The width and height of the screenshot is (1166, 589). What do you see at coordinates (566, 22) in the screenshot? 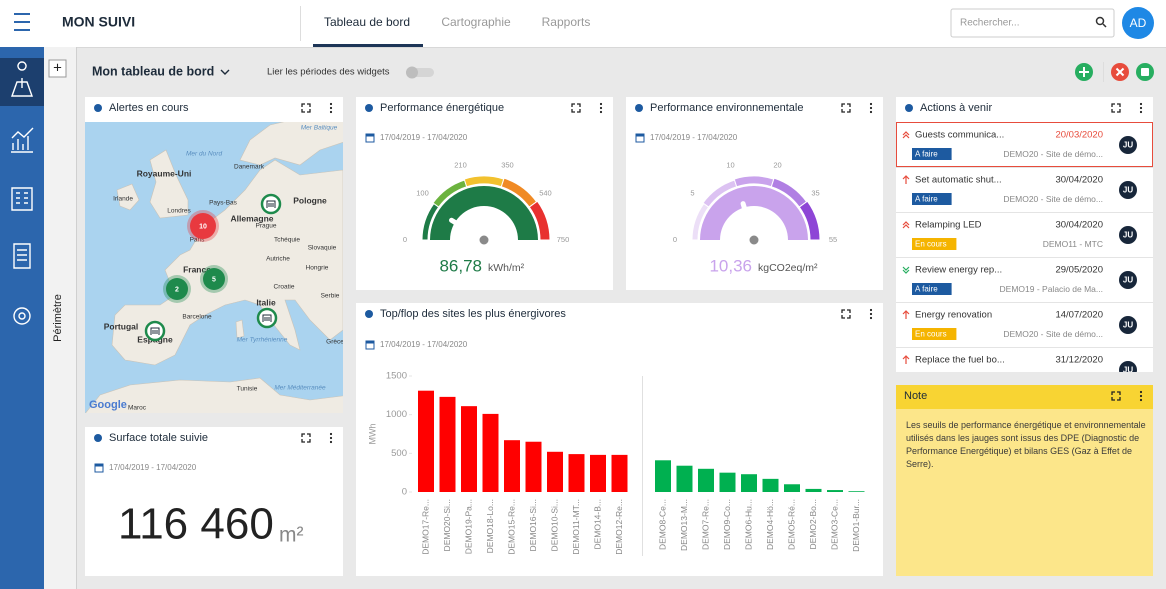
I see `nav-tab: Rapports` at bounding box center [566, 22].